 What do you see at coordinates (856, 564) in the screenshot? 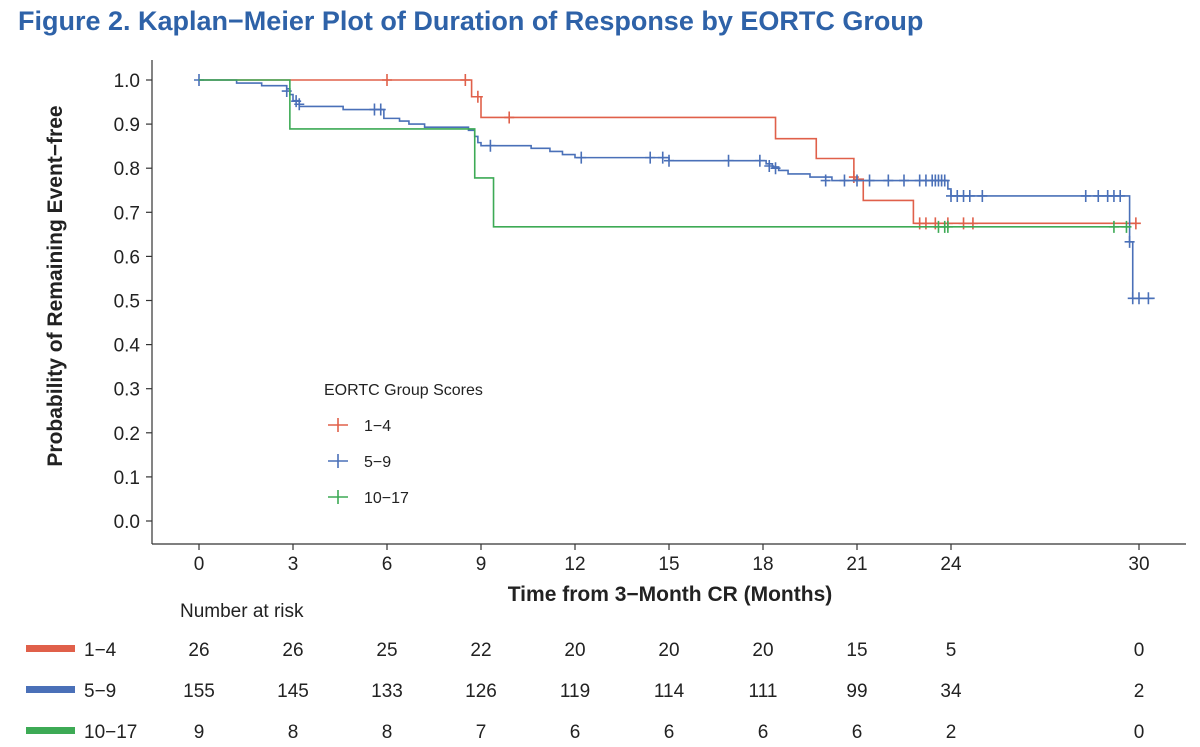
I see `x-tick-label: 21` at bounding box center [856, 564].